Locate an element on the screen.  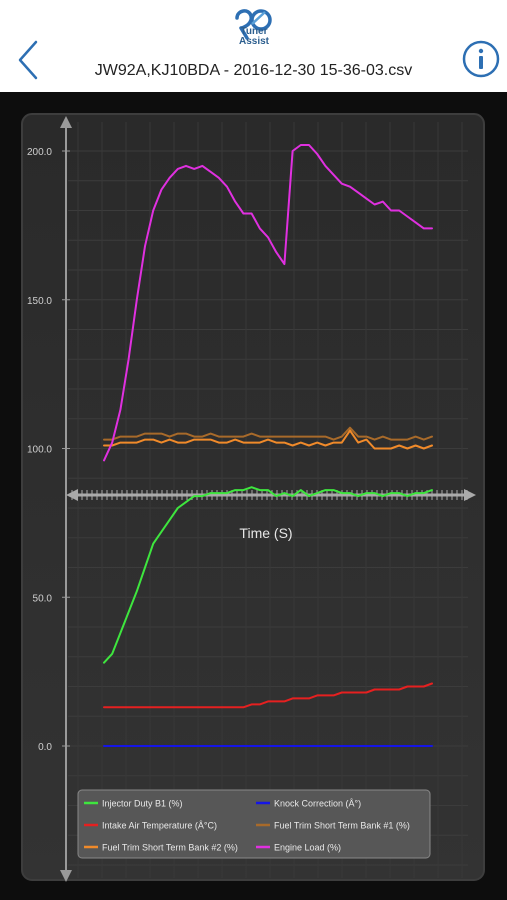
y-tick-label: 200.0 is located at coordinates (39, 152).